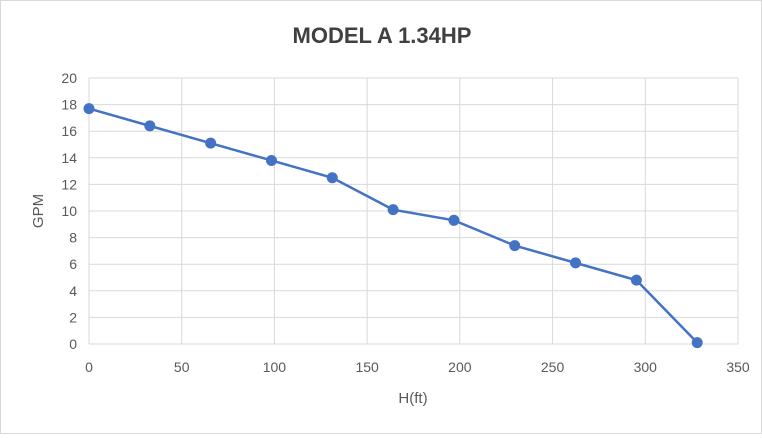 Image resolution: width=762 pixels, height=438 pixels. What do you see at coordinates (38, 211) in the screenshot?
I see `y-axis-label: GPM` at bounding box center [38, 211].